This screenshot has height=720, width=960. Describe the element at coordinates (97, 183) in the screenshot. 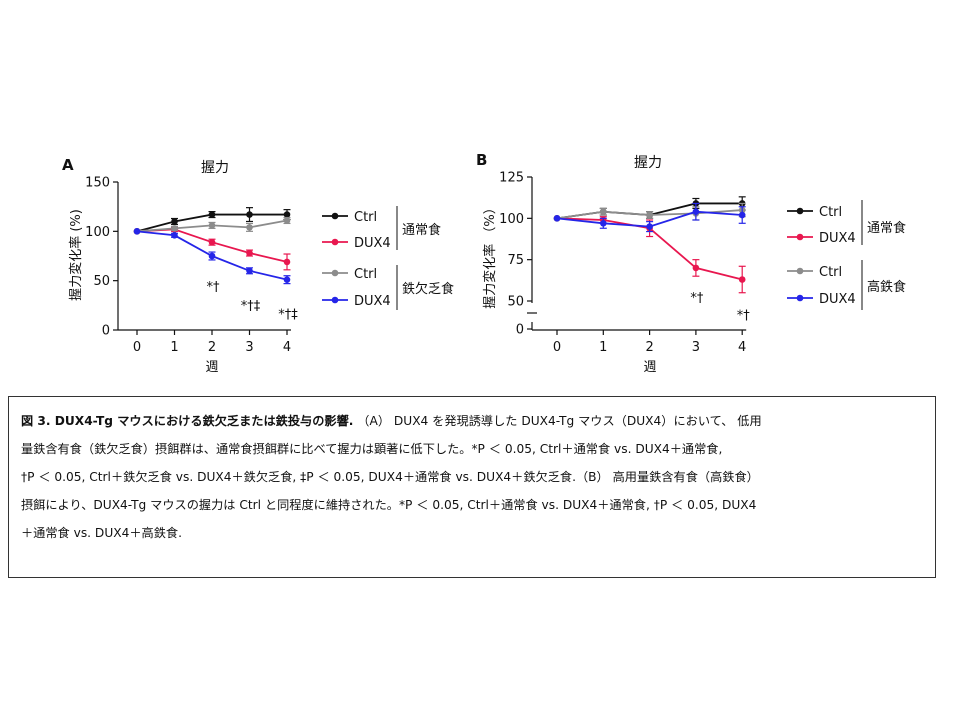

I see `y-tick-label: 150` at that location.